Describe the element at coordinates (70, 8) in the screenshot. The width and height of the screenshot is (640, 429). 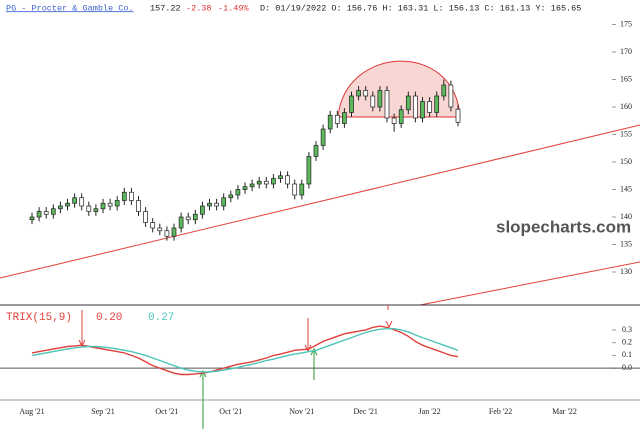
I see `ticker-title: PG - Procter & Gamble Co.` at that location.